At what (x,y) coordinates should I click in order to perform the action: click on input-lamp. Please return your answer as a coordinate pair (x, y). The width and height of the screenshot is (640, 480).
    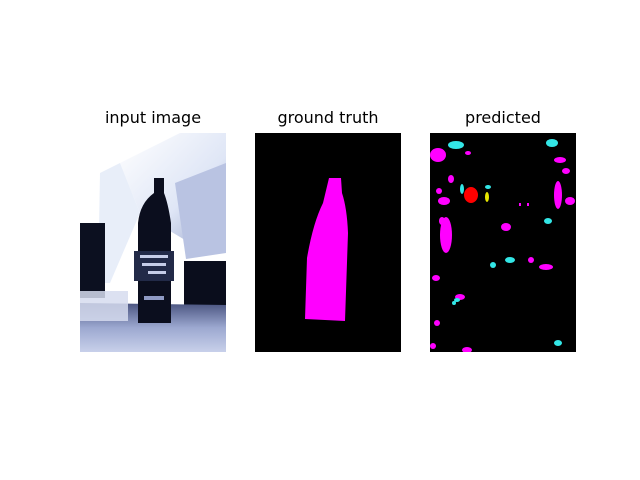
    Looking at the image, I should click on (119, 223).